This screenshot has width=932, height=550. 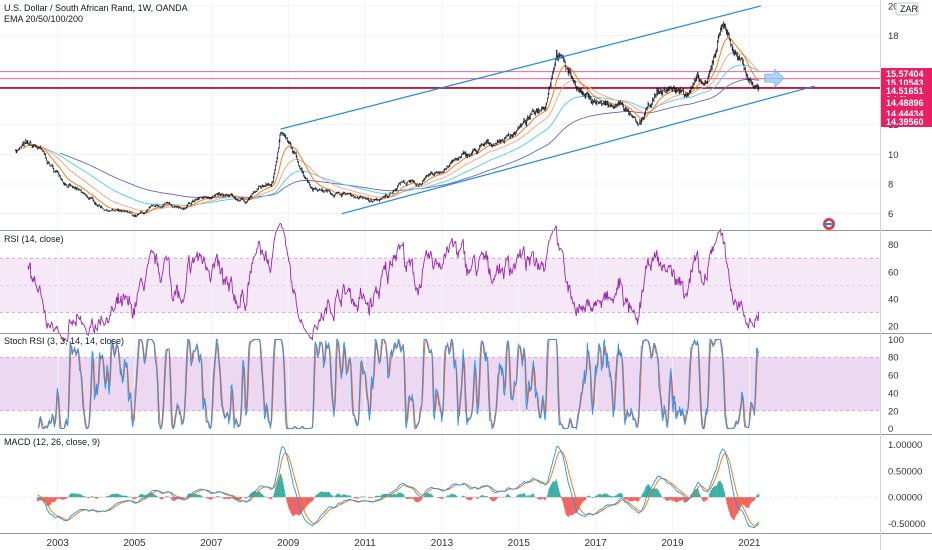 I want to click on x-tick-label: 2017, so click(x=596, y=543).